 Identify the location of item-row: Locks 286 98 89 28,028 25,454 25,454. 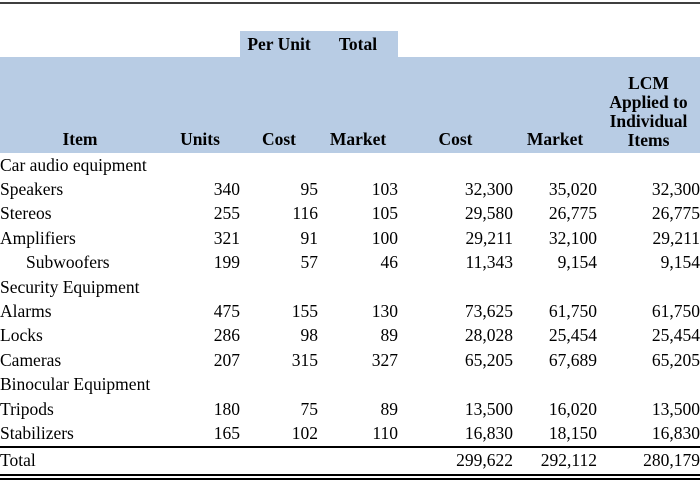
(350, 336).